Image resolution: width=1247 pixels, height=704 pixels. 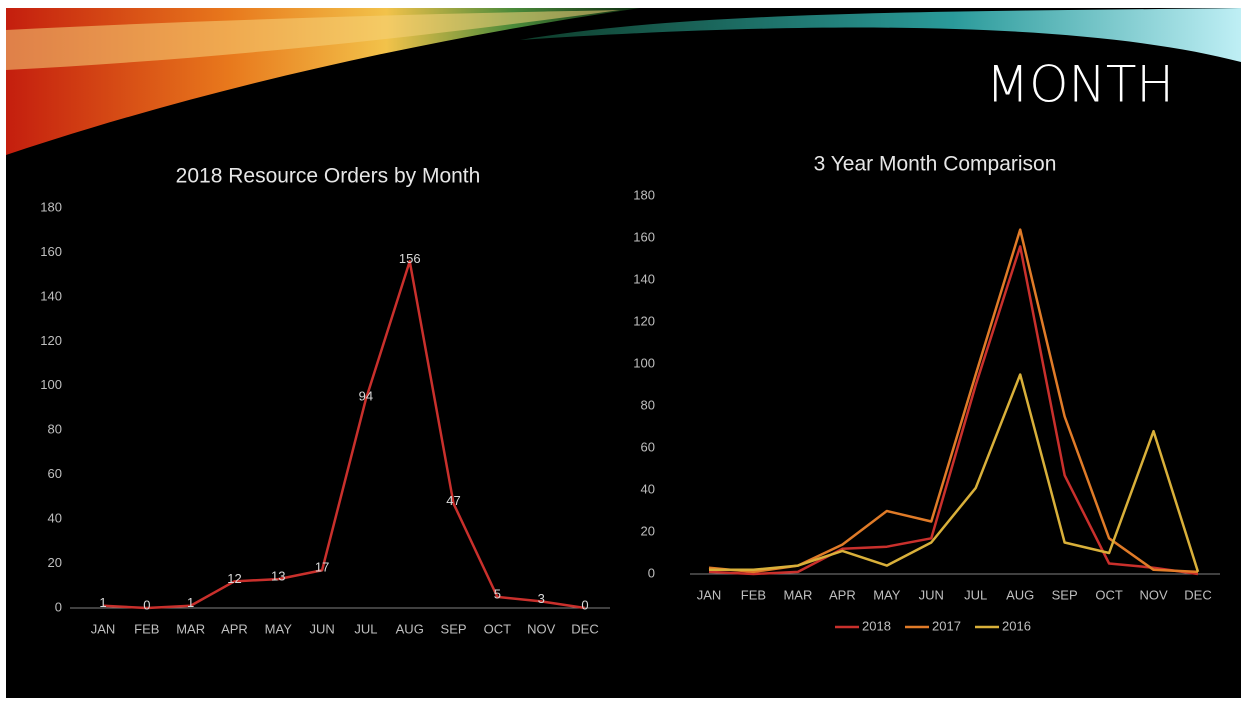 I want to click on data-label: 12, so click(x=234, y=578).